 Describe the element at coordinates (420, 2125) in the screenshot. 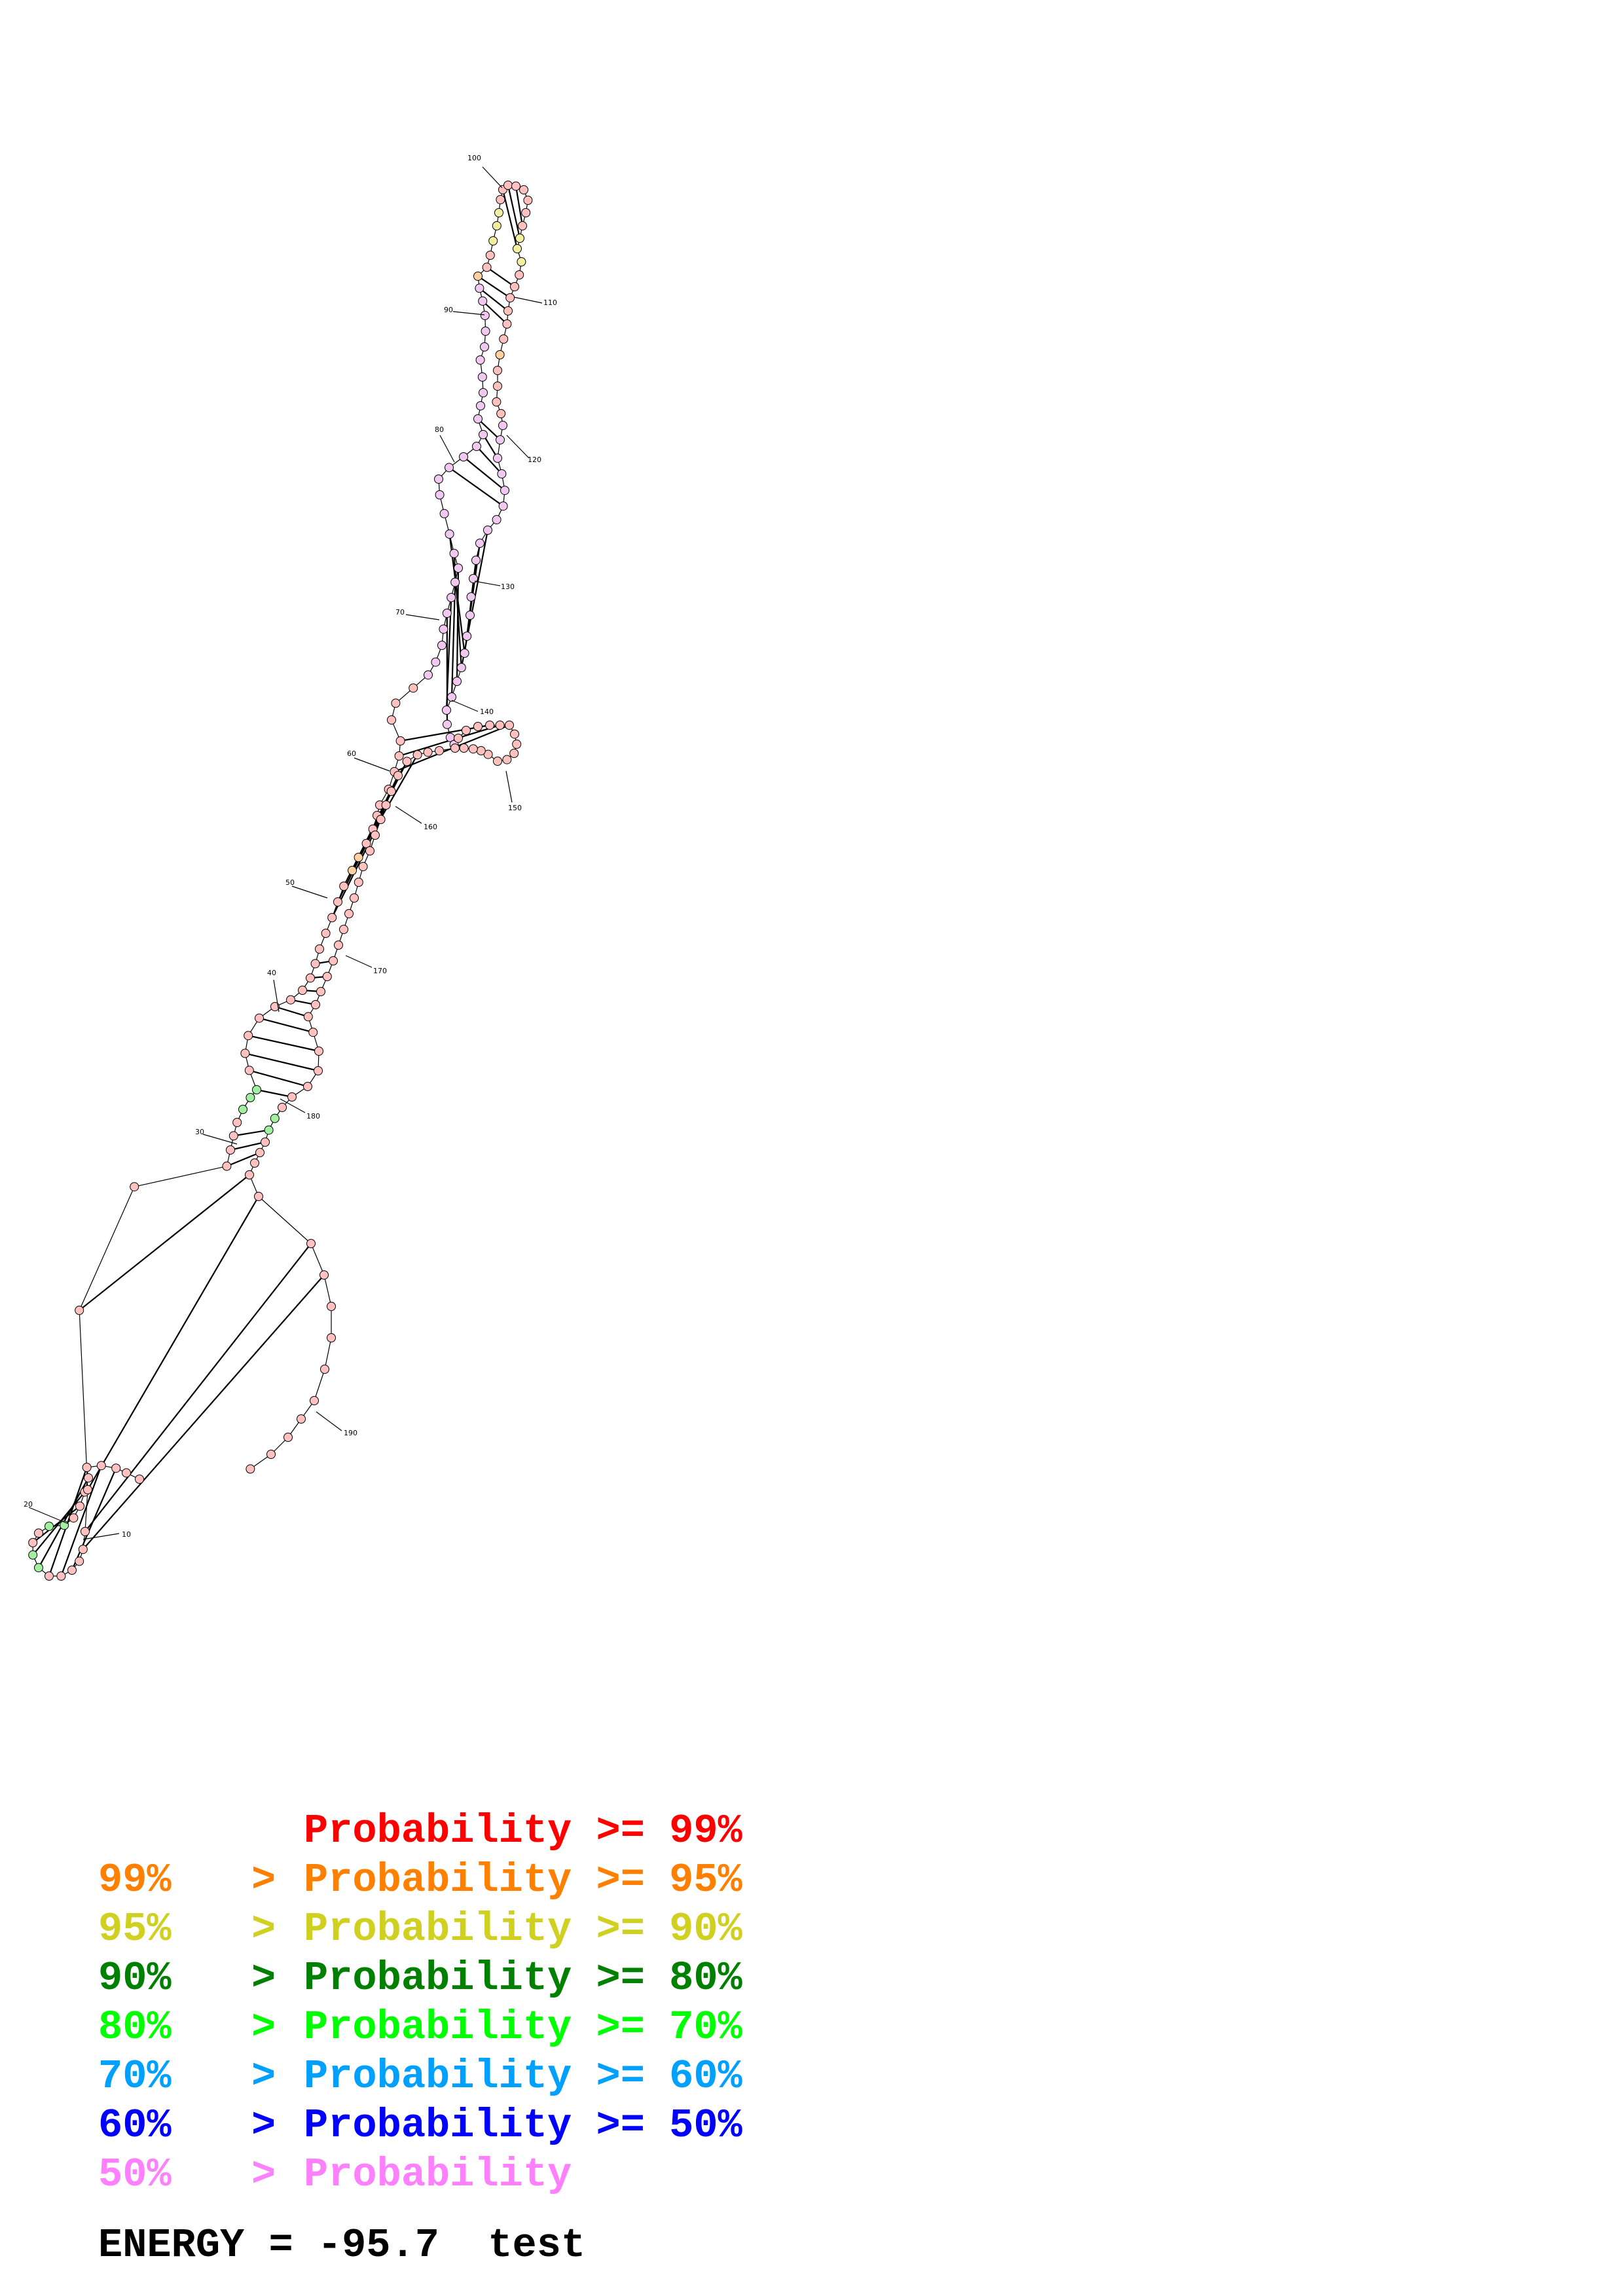

I see `legend-row-50: 60% > Probability >= 50%` at that location.